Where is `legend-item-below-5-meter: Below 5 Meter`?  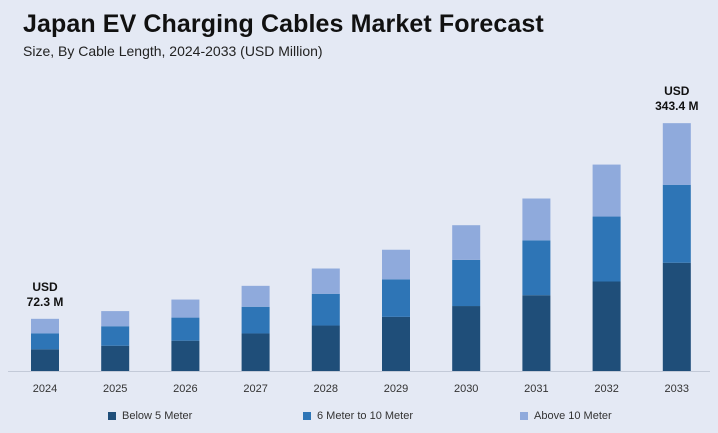
legend-item-below-5-meter: Below 5 Meter is located at coordinates (150, 416).